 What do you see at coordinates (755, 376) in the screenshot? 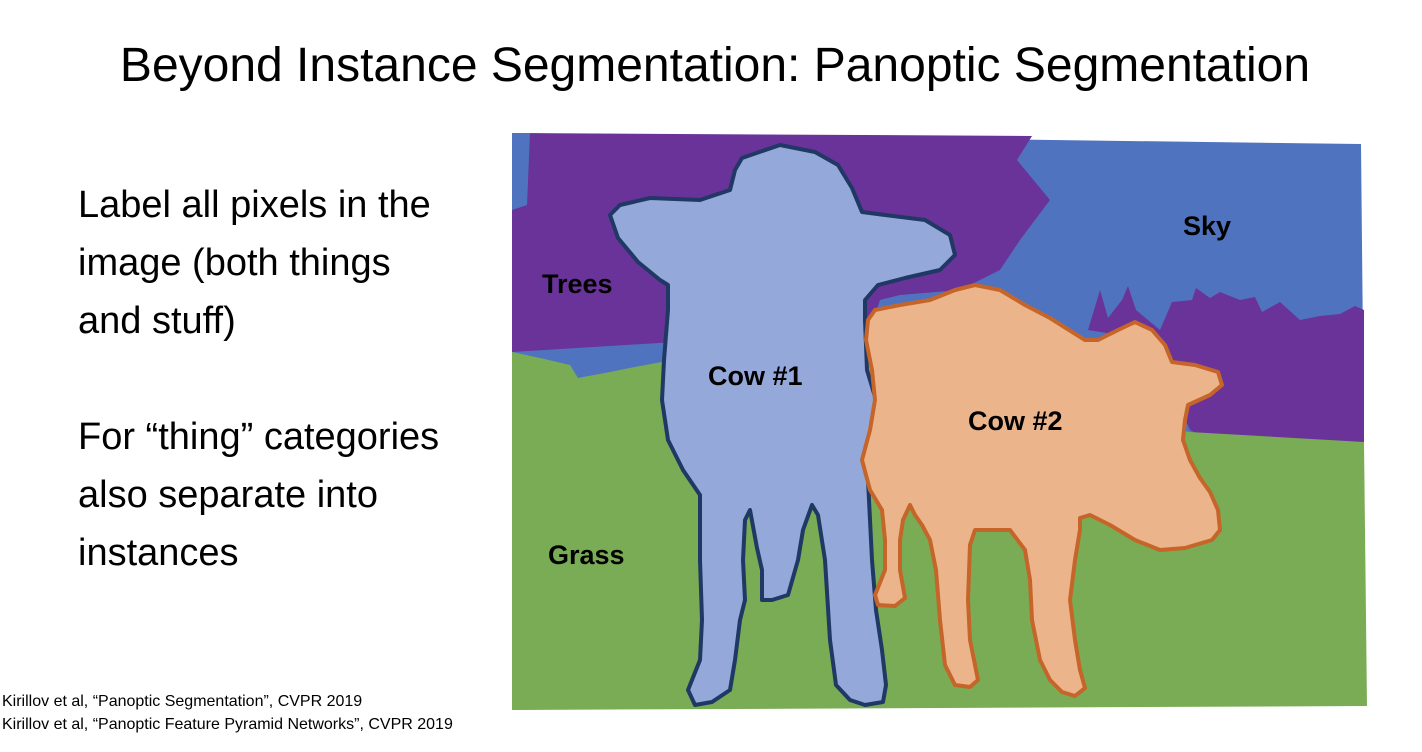
I see `cow-1-label: Cow #1` at bounding box center [755, 376].